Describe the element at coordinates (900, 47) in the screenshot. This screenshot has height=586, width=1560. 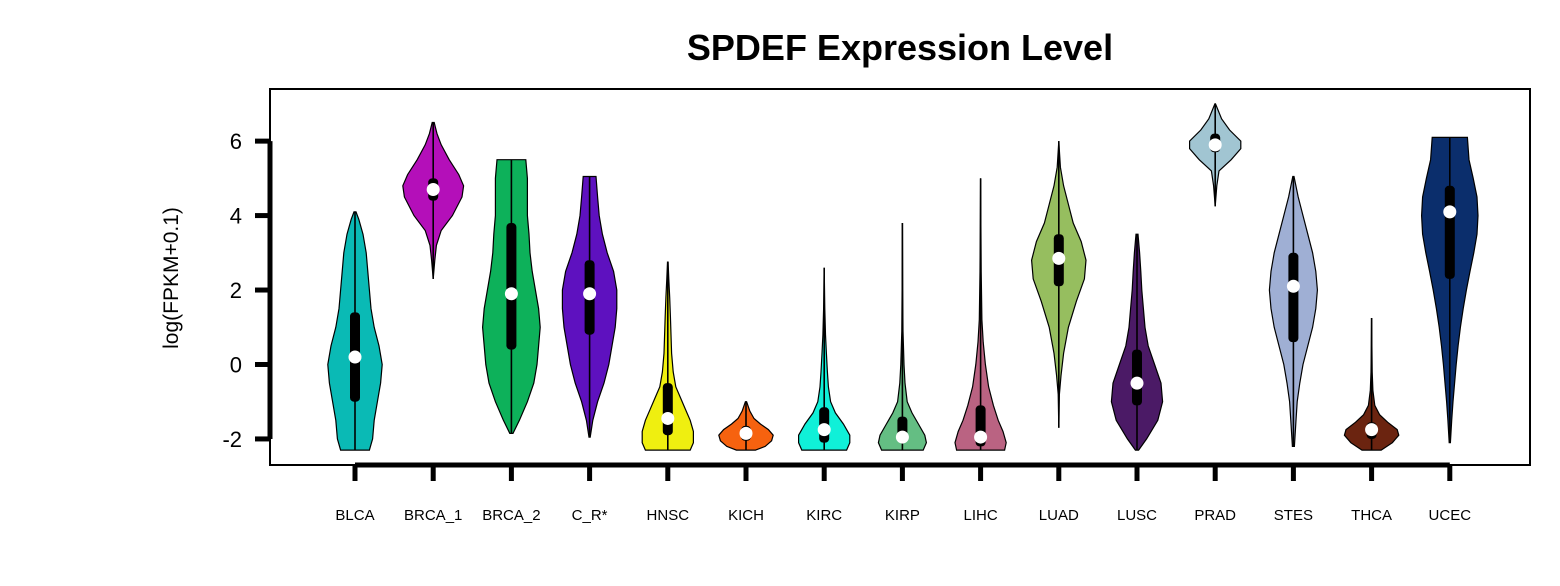
I see `chart-title: SPDEF Expression Level` at that location.